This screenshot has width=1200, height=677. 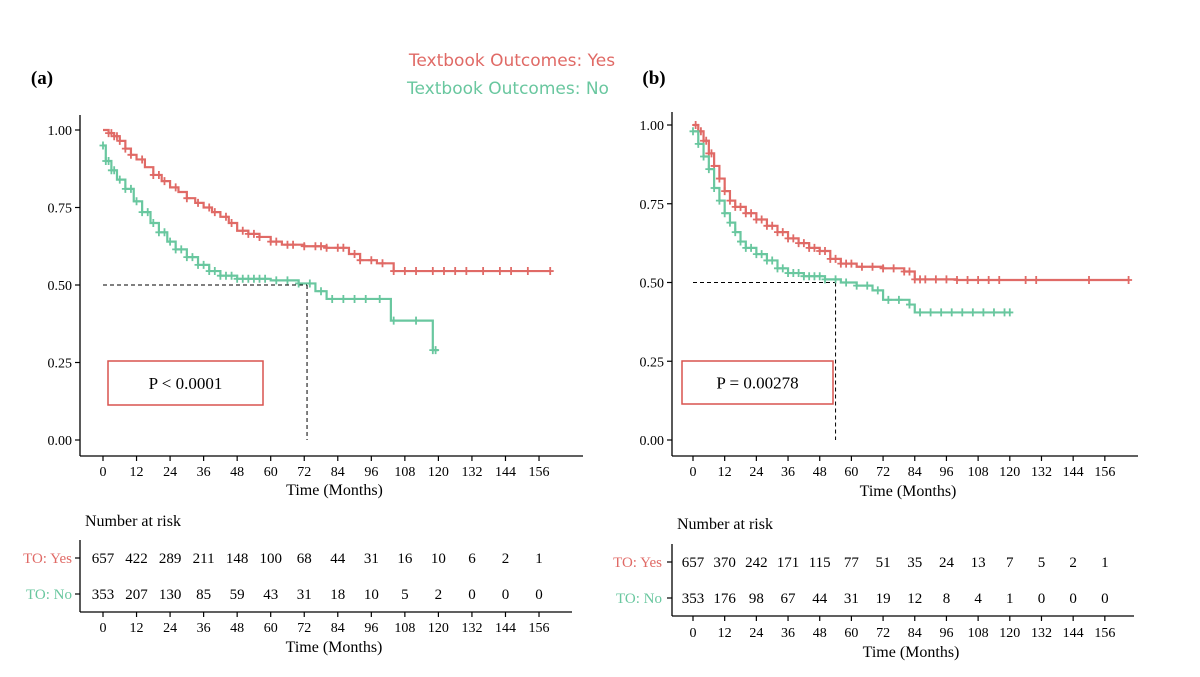 I want to click on risk-count: 353, so click(x=103, y=595).